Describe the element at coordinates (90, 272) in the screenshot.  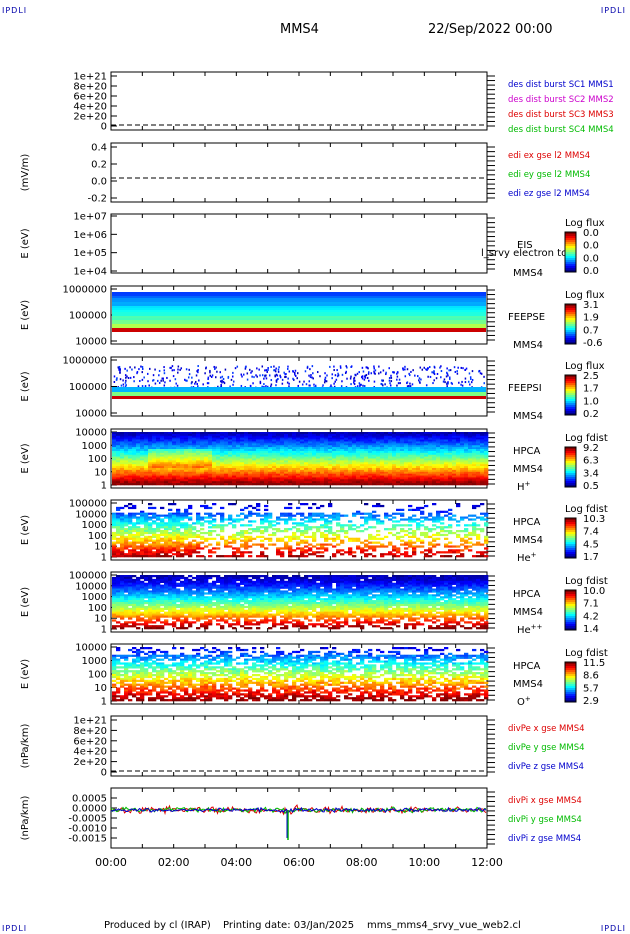
I see `y-tick-label: 1e+04` at that location.